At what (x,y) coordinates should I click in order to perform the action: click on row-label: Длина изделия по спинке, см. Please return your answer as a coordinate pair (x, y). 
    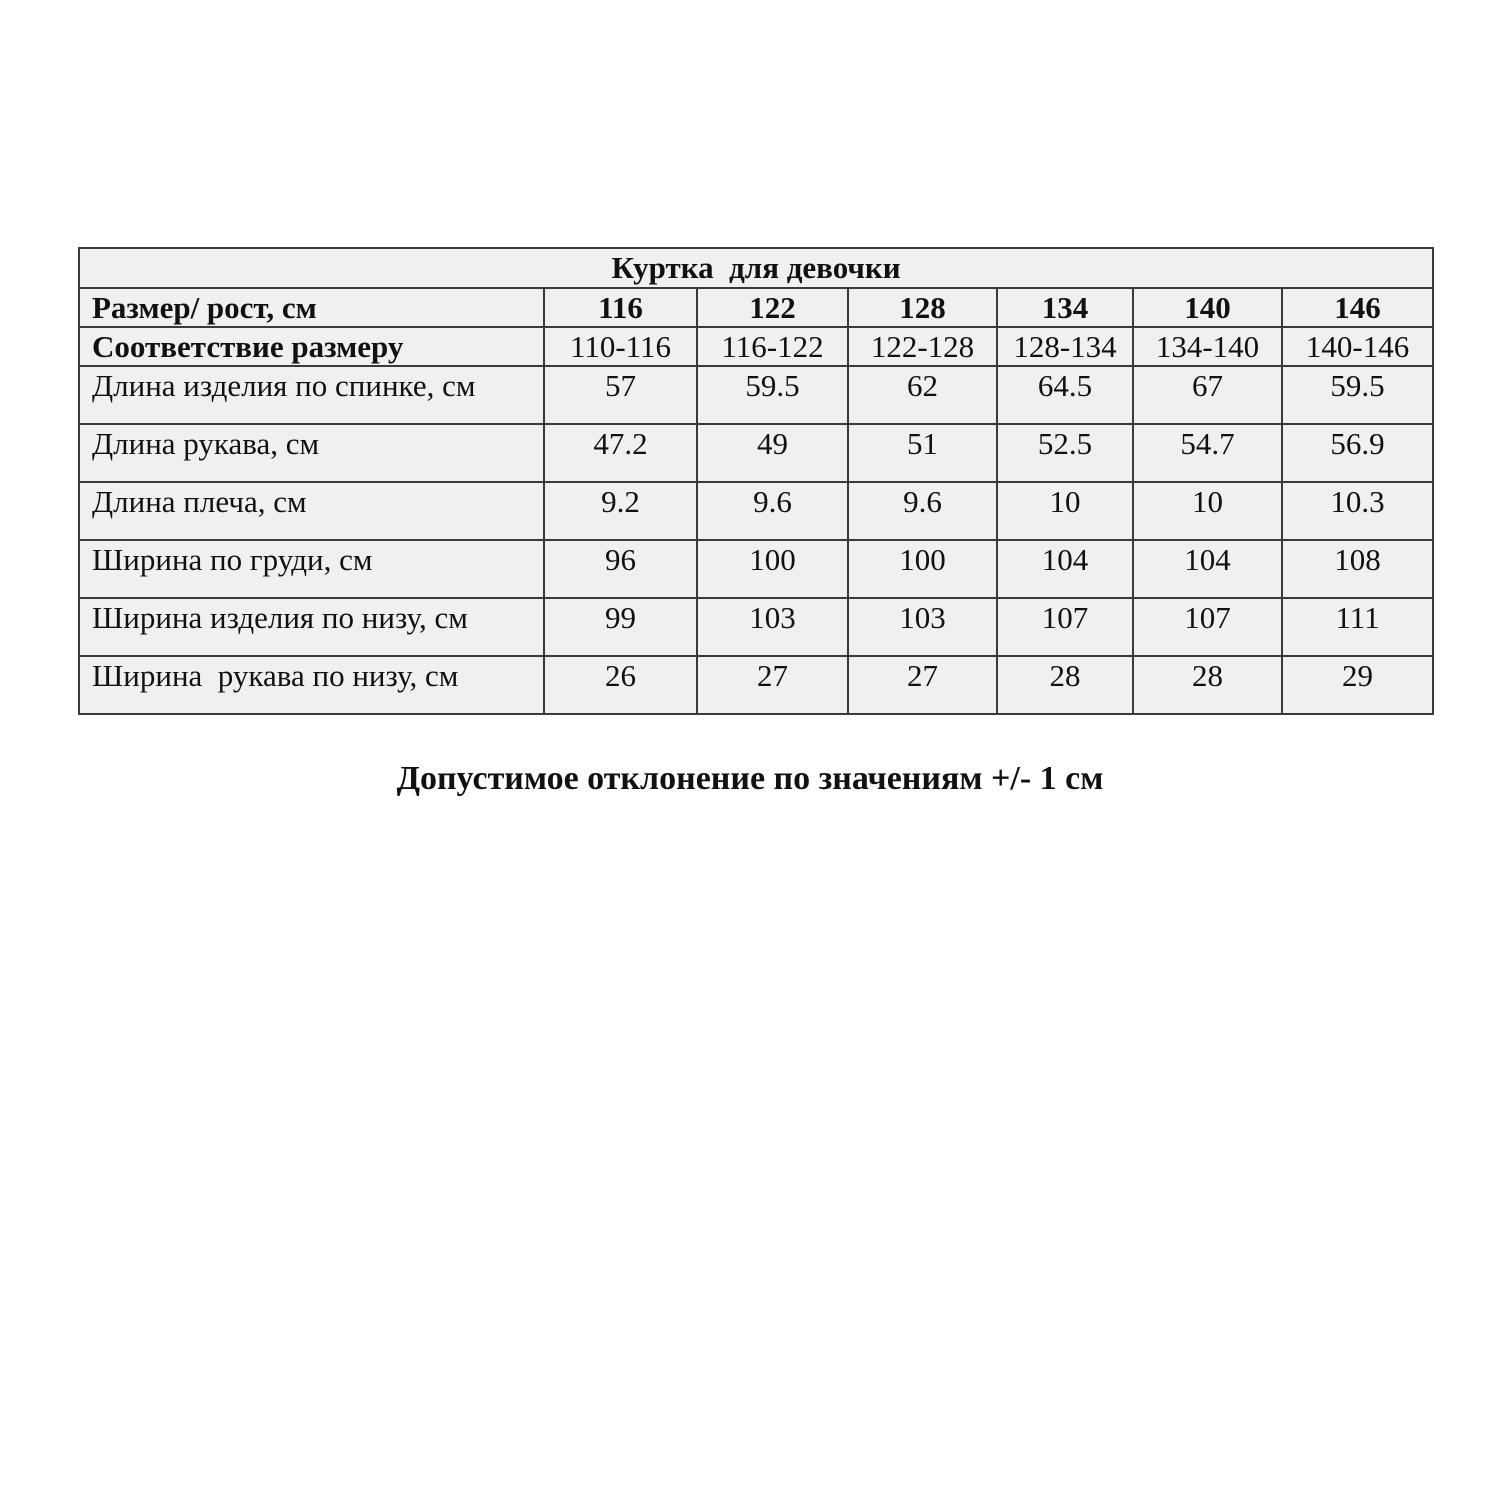
    Looking at the image, I should click on (311, 395).